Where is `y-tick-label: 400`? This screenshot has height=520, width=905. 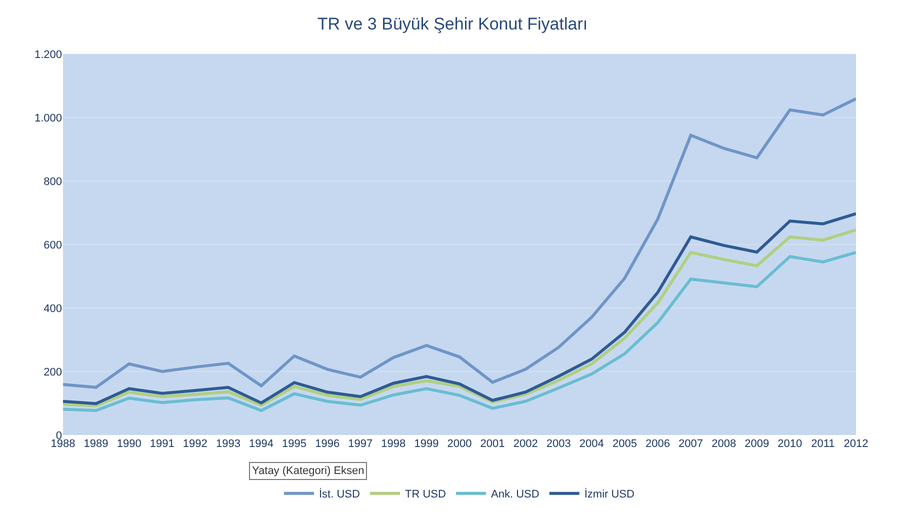
y-tick-label: 400 is located at coordinates (53, 308).